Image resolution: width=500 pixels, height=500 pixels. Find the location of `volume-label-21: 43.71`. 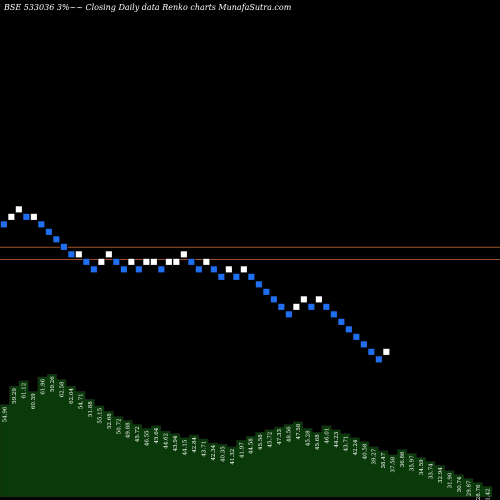

volume-label-21: 43.71 is located at coordinates (204, 449).